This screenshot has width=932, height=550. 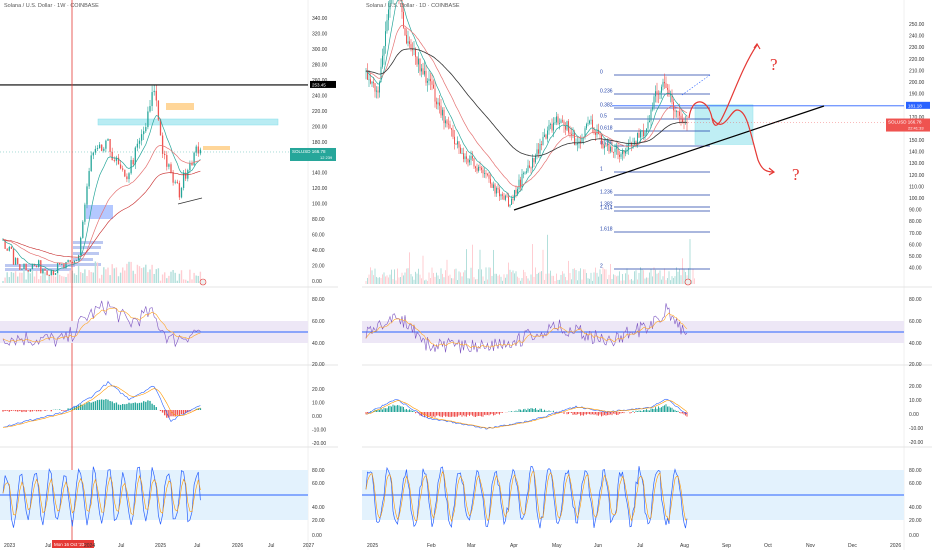 What do you see at coordinates (601, 73) in the screenshot?
I see `fib-level-label: 0` at bounding box center [601, 73].